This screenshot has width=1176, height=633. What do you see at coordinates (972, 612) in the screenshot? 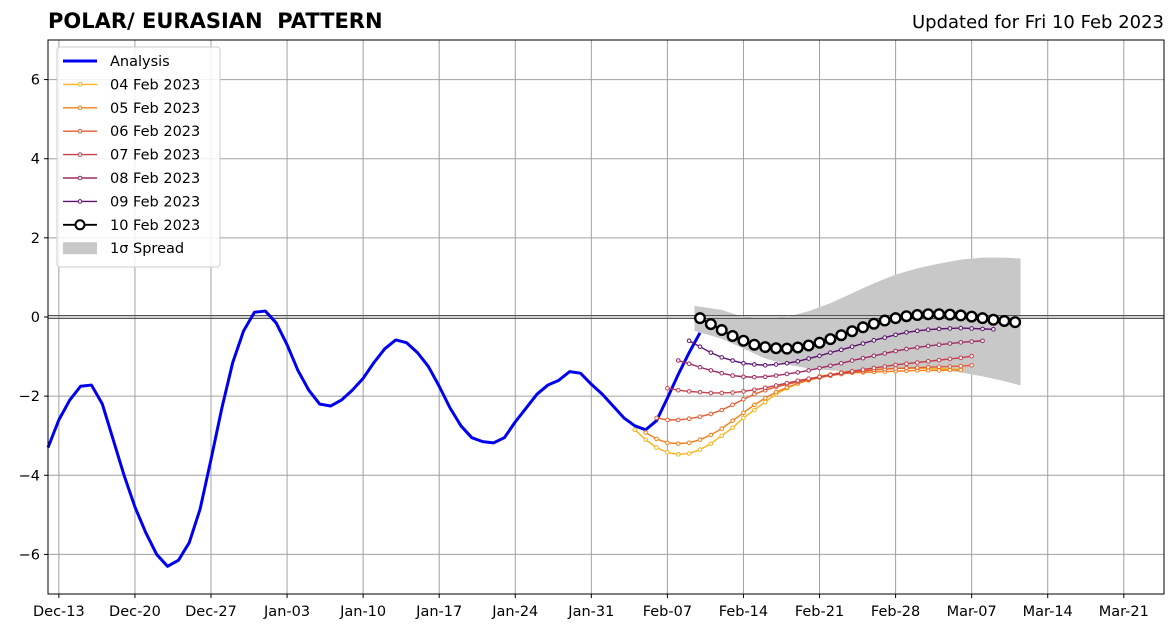
I see `x-tick-label: Mar-07` at bounding box center [972, 612].